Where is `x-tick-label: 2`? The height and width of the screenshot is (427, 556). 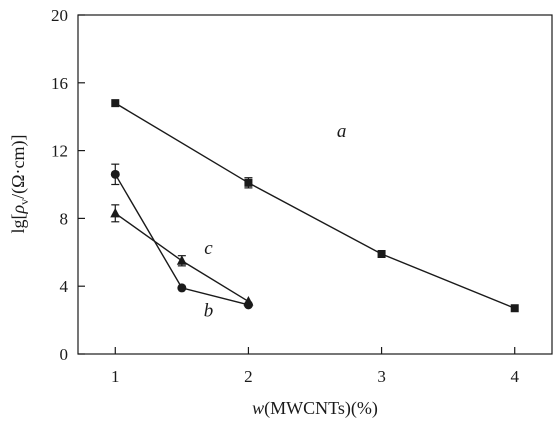
x-tick-label: 2 is located at coordinates (248, 376).